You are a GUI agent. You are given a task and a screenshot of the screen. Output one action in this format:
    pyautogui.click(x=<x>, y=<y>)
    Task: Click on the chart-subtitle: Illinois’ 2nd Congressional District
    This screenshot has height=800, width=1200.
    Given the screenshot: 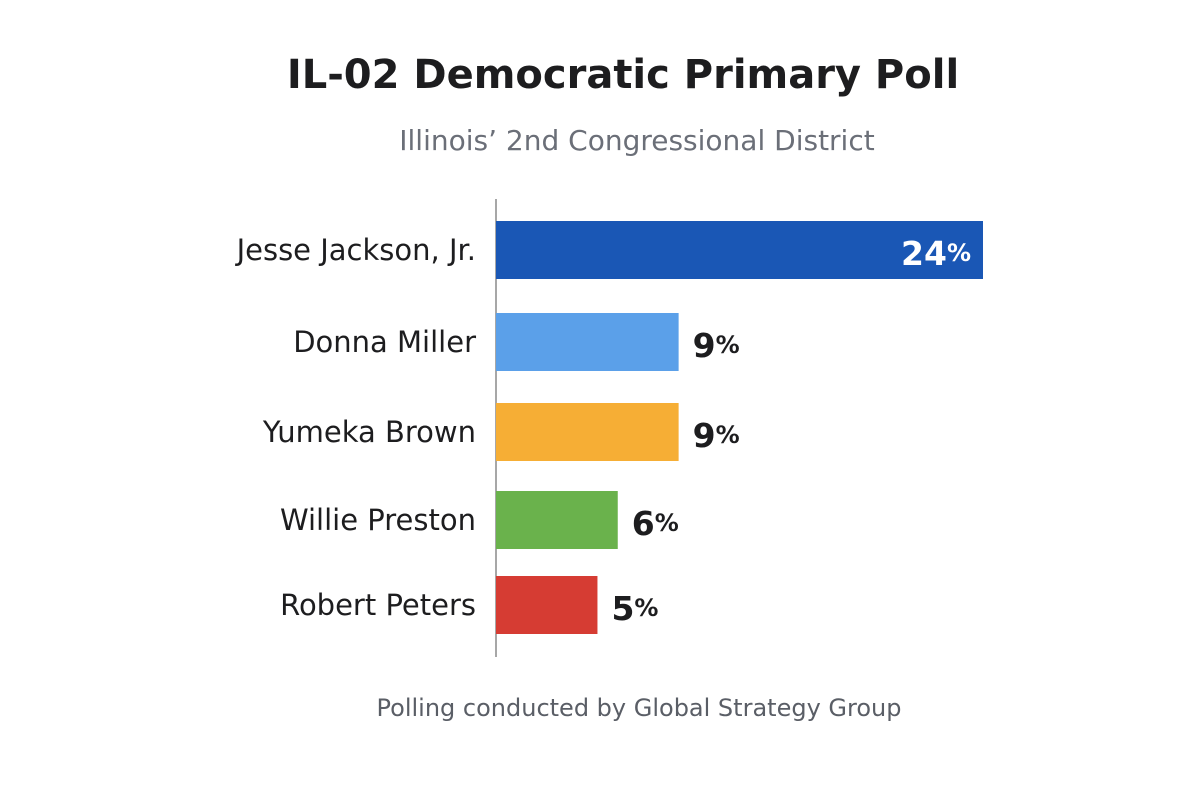 What is the action you would take?
    pyautogui.click(x=637, y=140)
    